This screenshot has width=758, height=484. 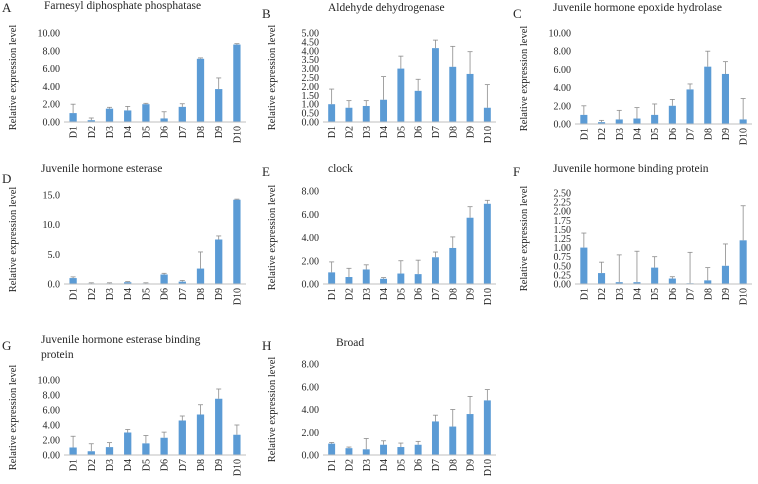 What do you see at coordinates (266, 345) in the screenshot?
I see `panel-h-letter: H` at bounding box center [266, 345].